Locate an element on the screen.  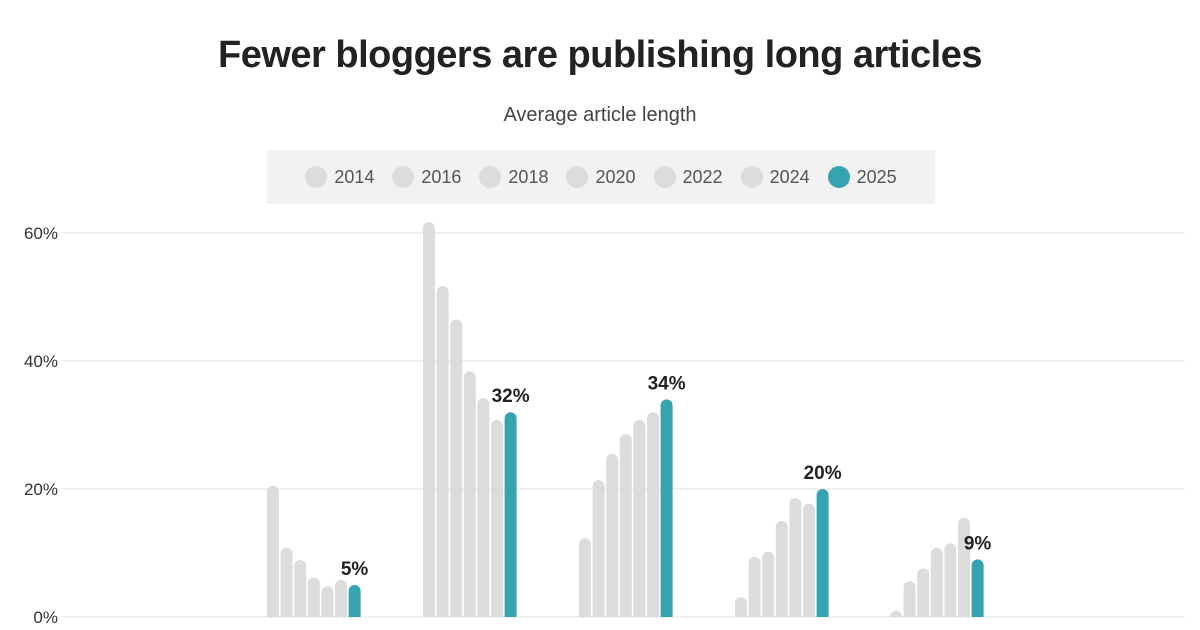
y-tick-label: 60% is located at coordinates (41, 233).